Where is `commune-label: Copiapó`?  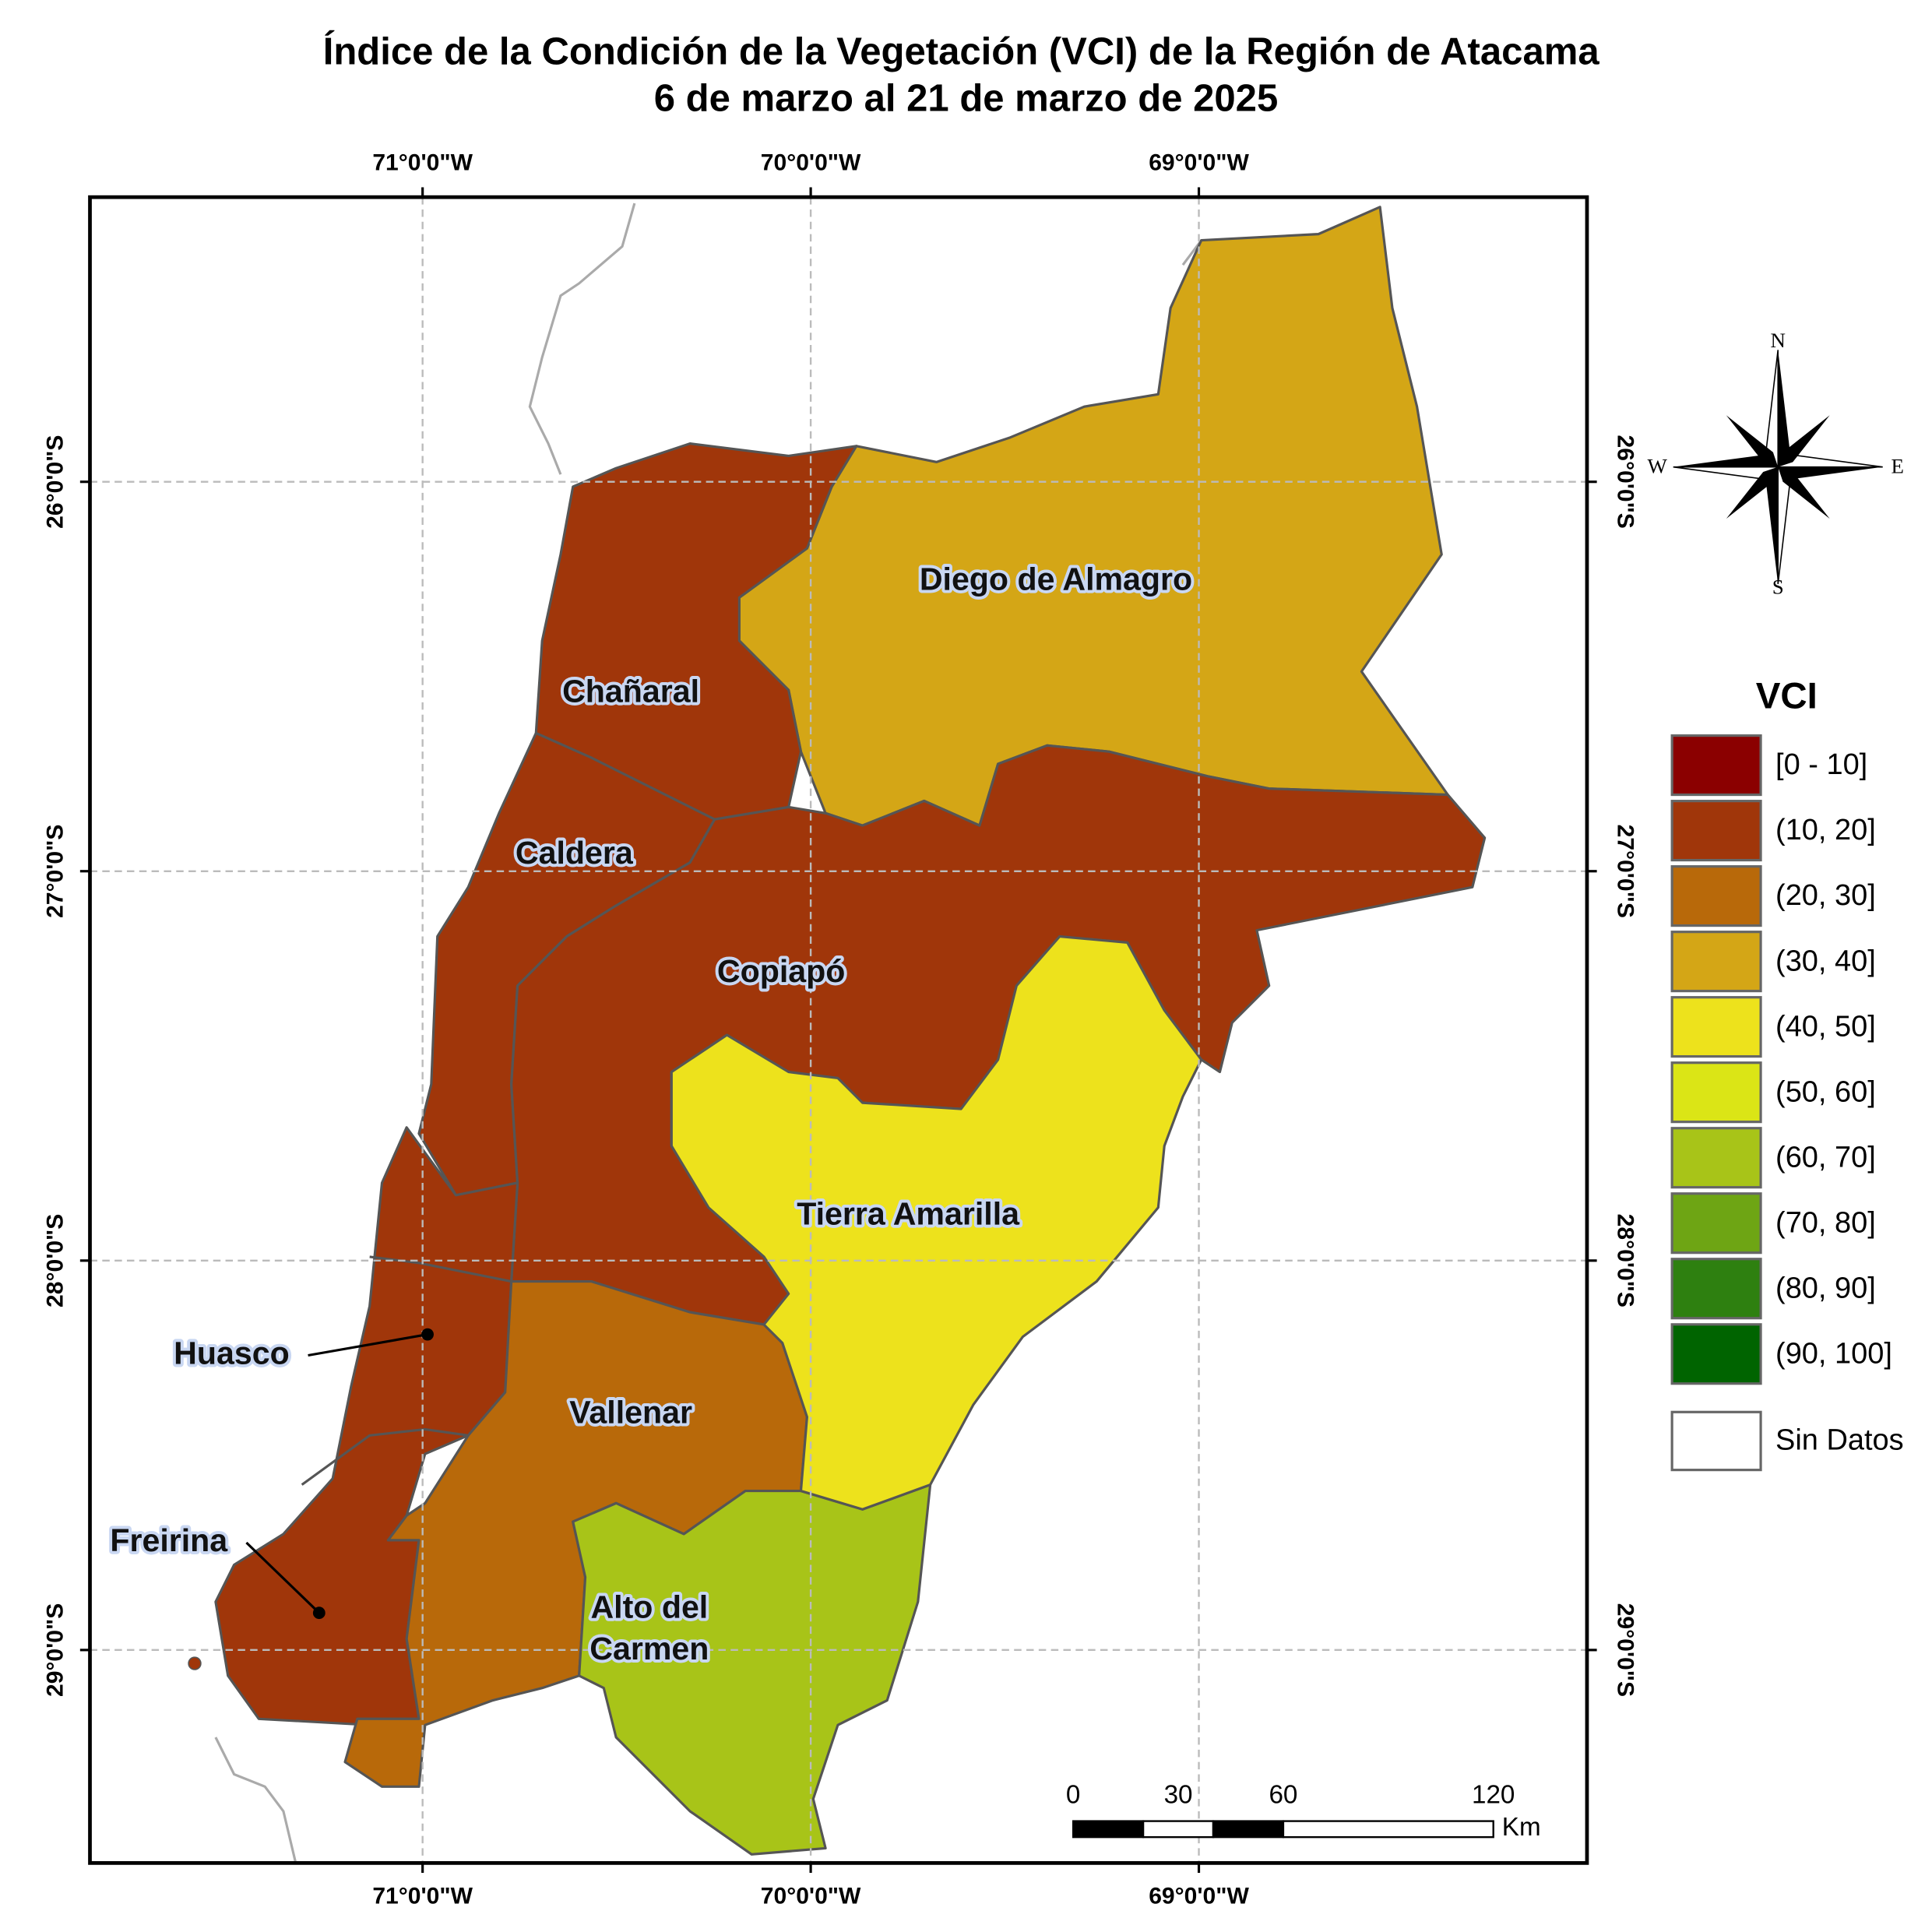
commune-label: Copiapó is located at coordinates (781, 971).